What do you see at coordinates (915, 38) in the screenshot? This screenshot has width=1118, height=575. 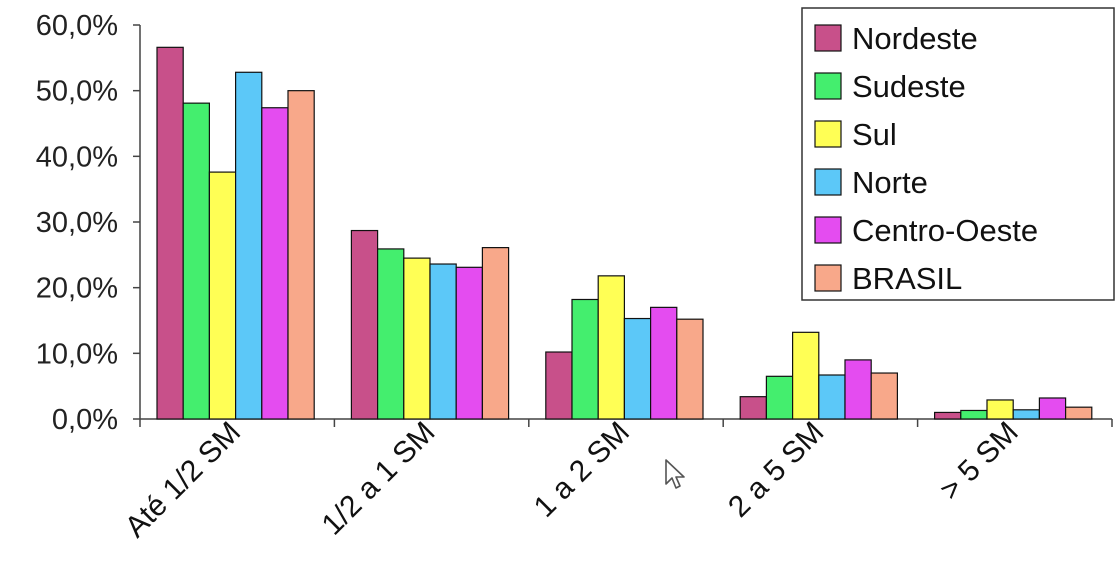 I see `legend-label-nordeste: Nordeste` at bounding box center [915, 38].